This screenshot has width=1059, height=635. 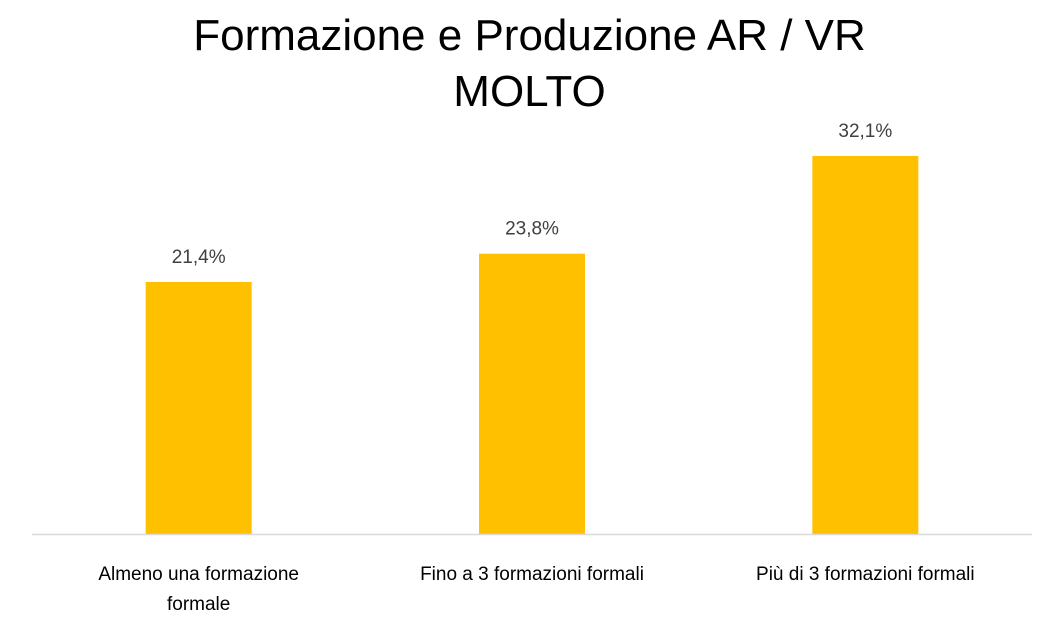 I want to click on category-label-line: Almeno una formazione, so click(x=198, y=574).